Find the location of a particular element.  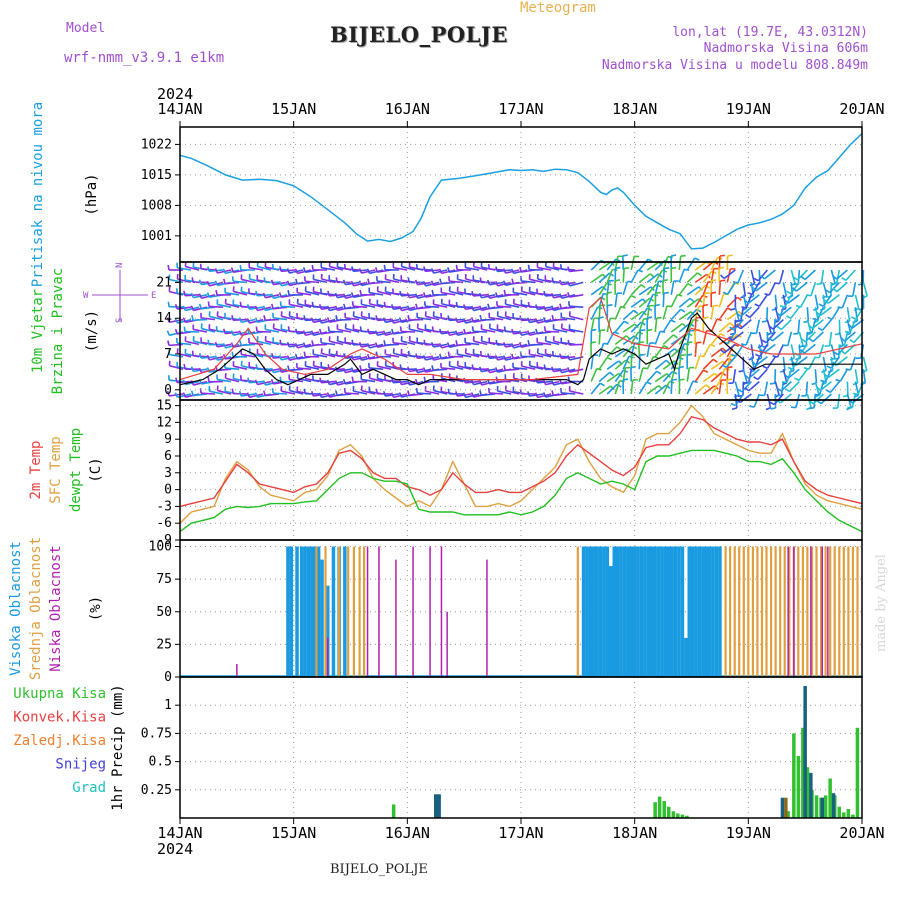

x-tick-label-top: 15JAN is located at coordinates (293, 109).